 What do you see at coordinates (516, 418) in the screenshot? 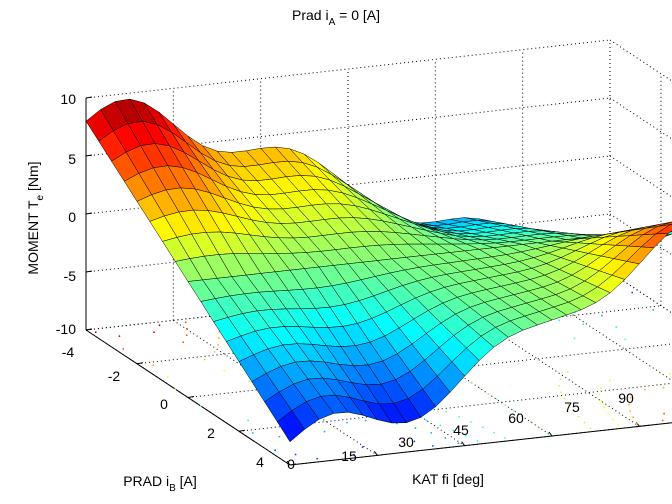
I see `x-tick-label: 60` at bounding box center [516, 418].